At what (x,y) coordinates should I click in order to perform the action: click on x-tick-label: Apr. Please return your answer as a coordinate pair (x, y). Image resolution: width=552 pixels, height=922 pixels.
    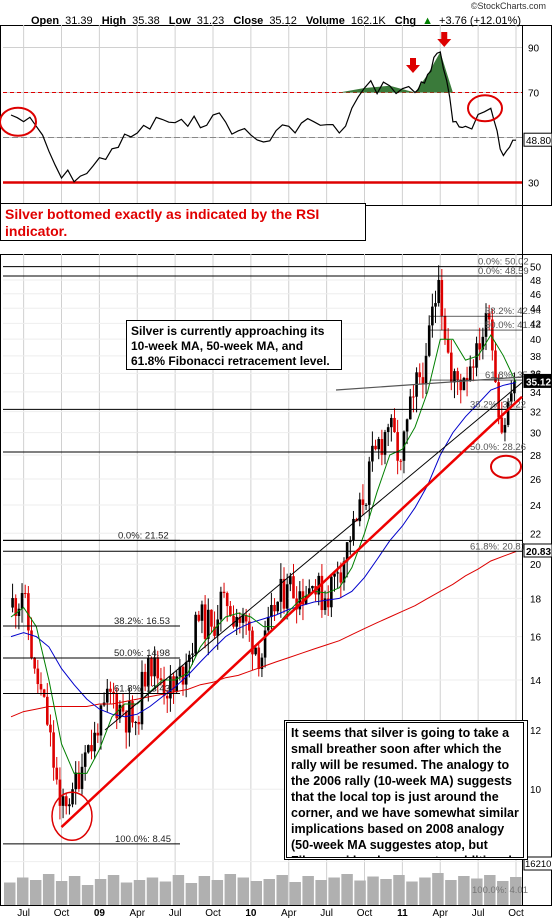
    Looking at the image, I should click on (289, 913).